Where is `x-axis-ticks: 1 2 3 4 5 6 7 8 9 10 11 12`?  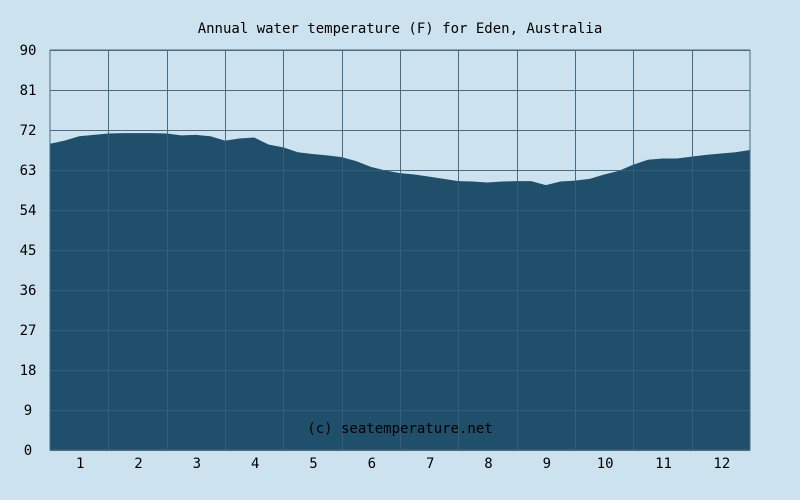 x-axis-ticks: 1 2 3 4 5 6 7 8 9 10 11 12 is located at coordinates (403, 464).